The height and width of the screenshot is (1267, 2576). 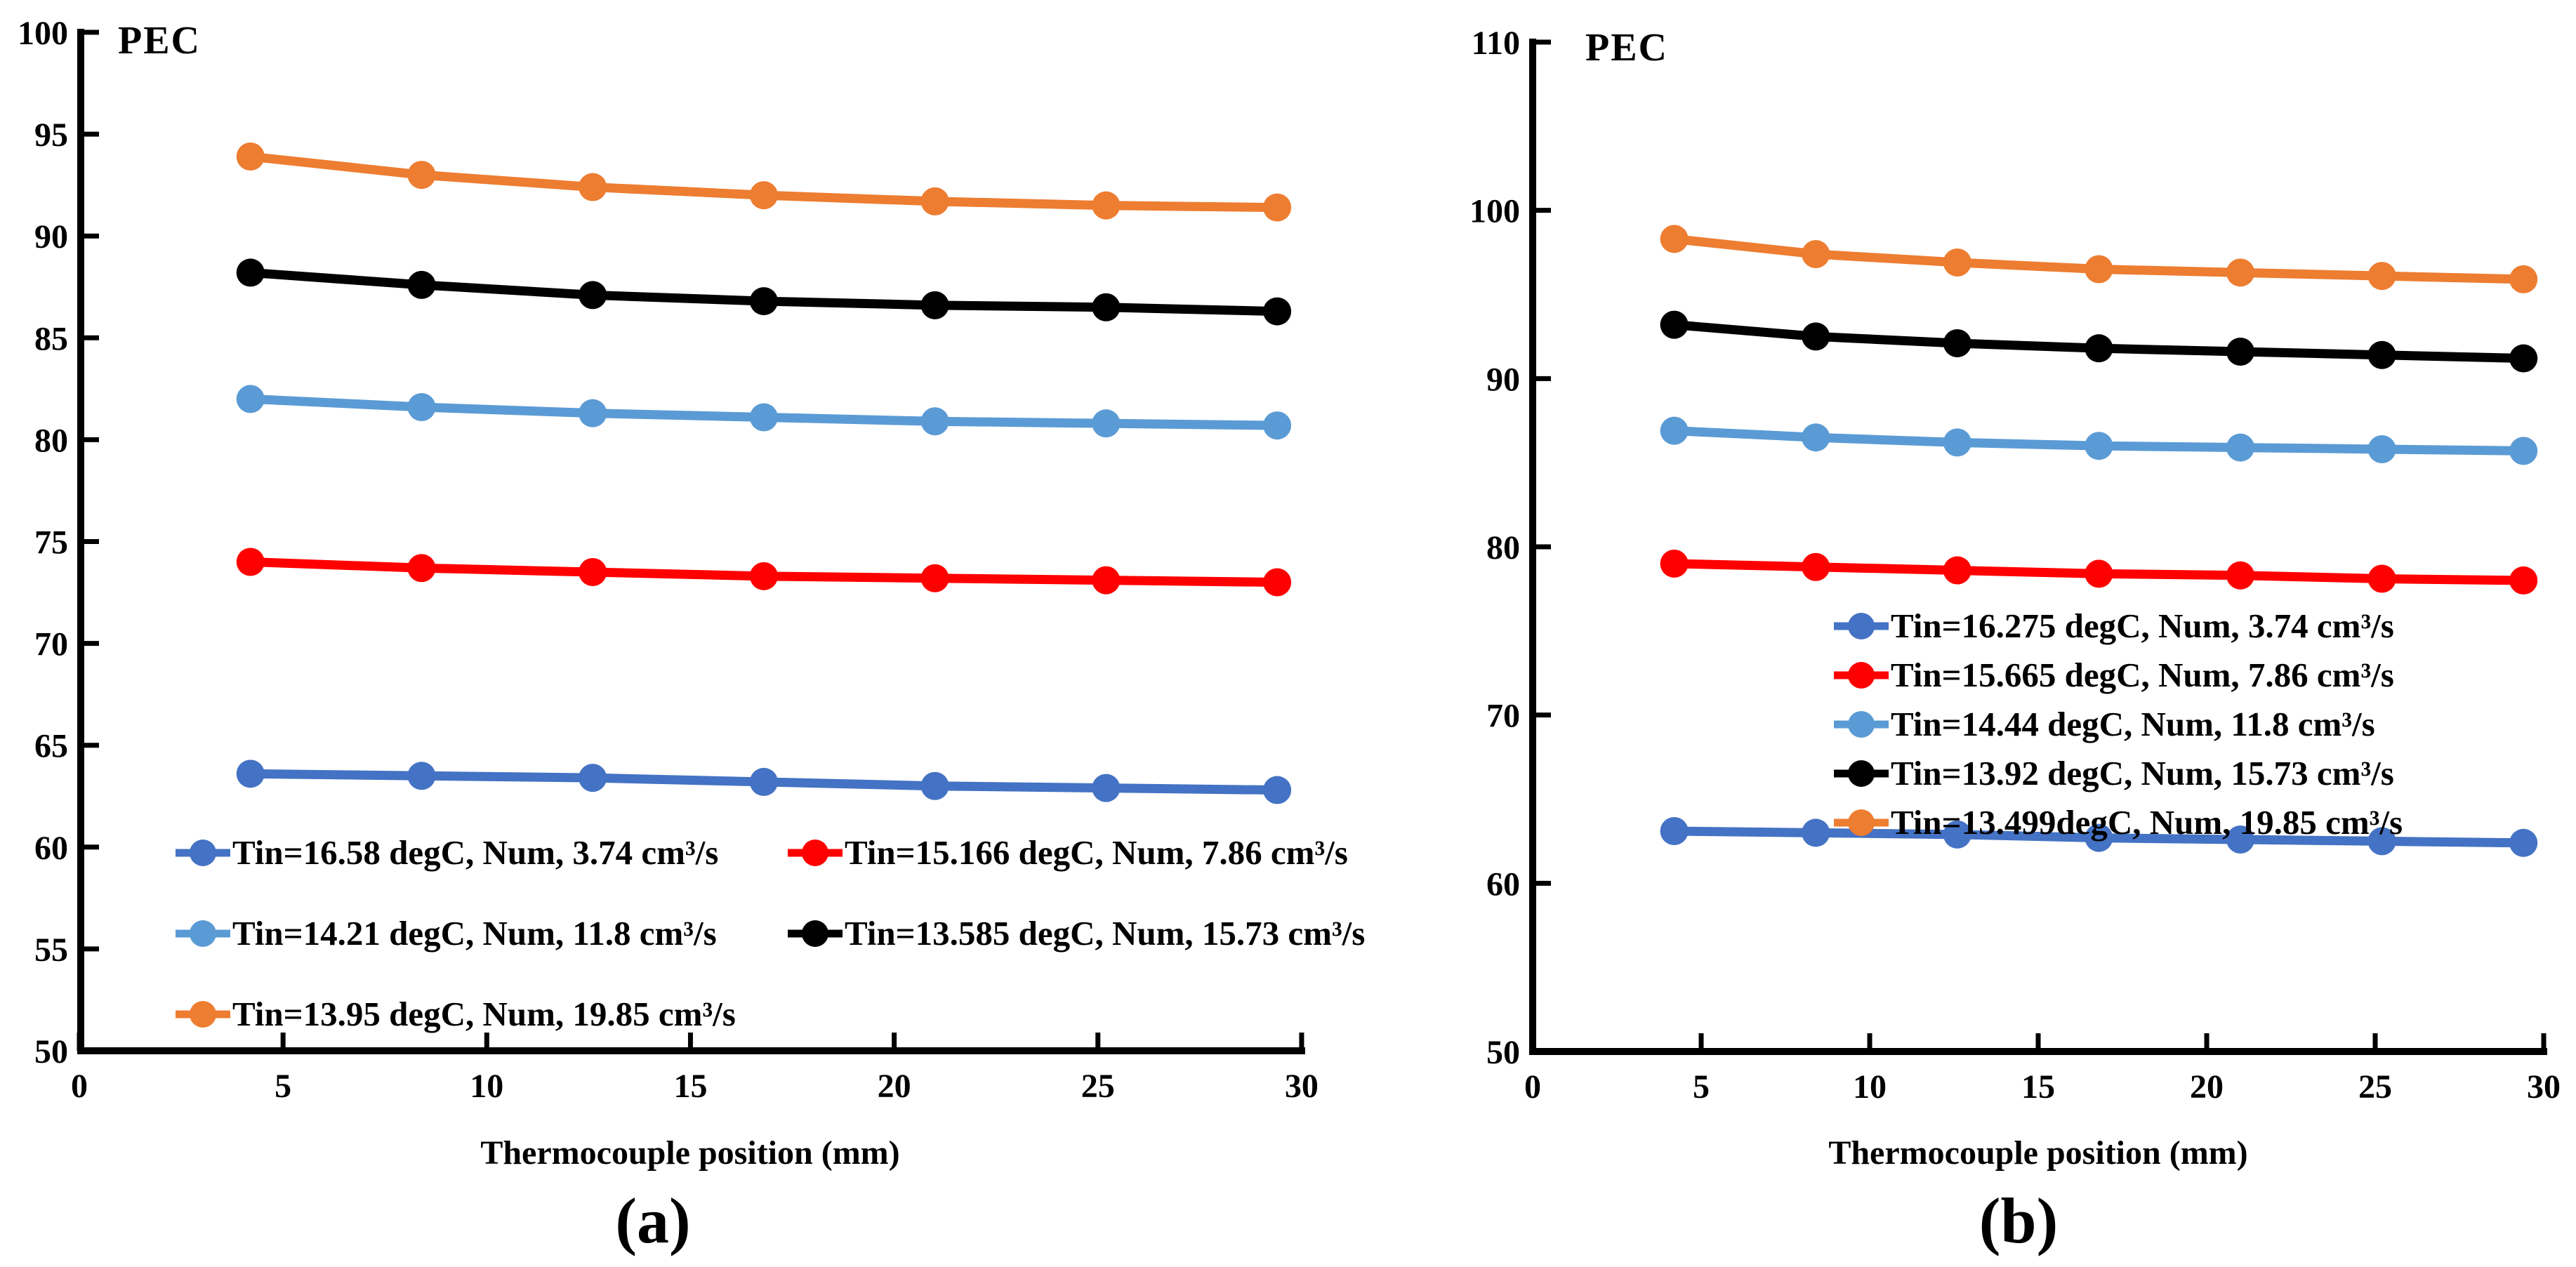 What do you see at coordinates (1105, 934) in the screenshot?
I see `legend-item-label: Tin=13.585 degC, Num, 15.73 cm³/s` at bounding box center [1105, 934].